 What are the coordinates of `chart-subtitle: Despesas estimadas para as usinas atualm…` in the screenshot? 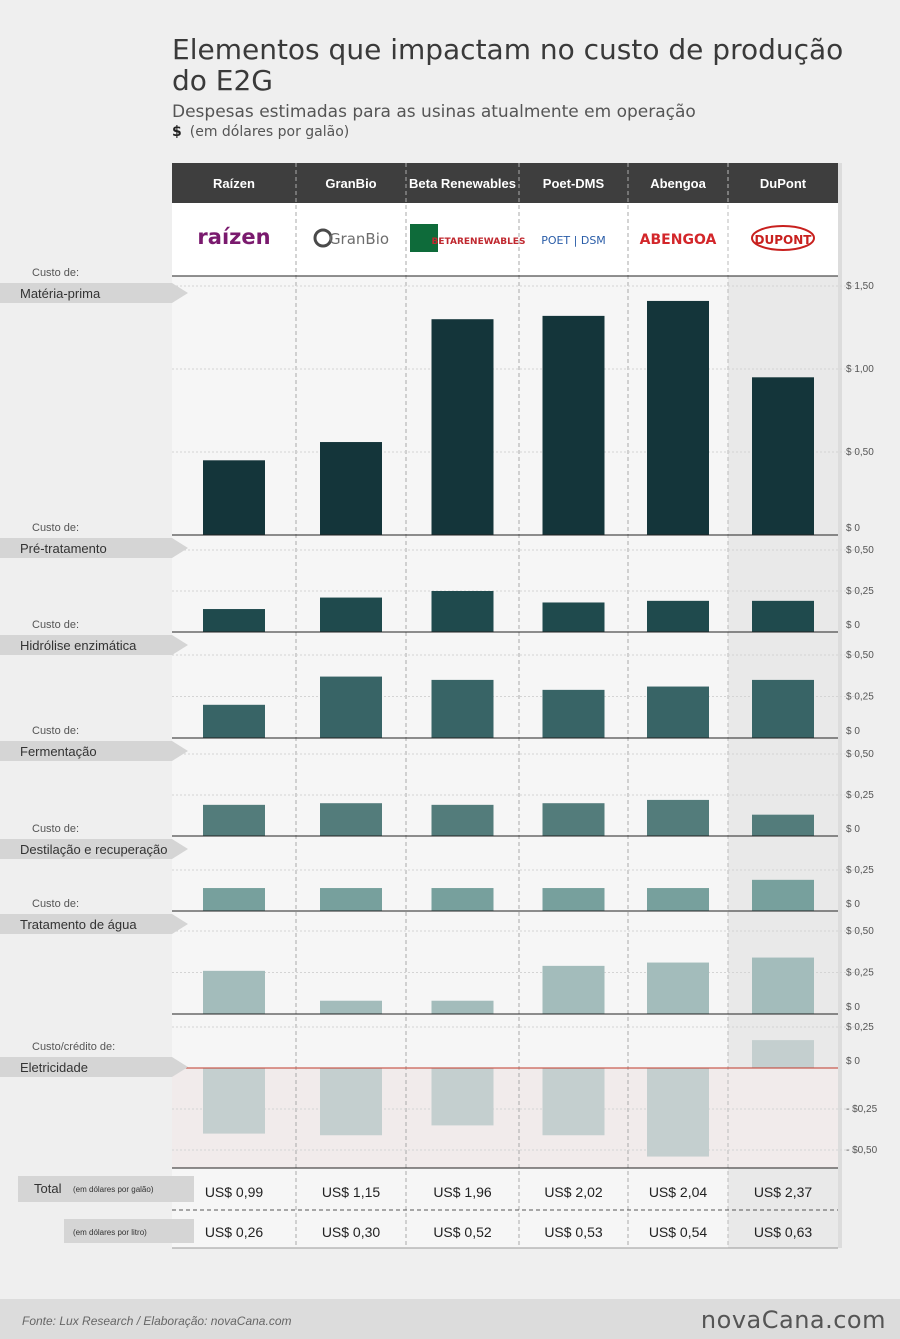 It's located at (434, 112).